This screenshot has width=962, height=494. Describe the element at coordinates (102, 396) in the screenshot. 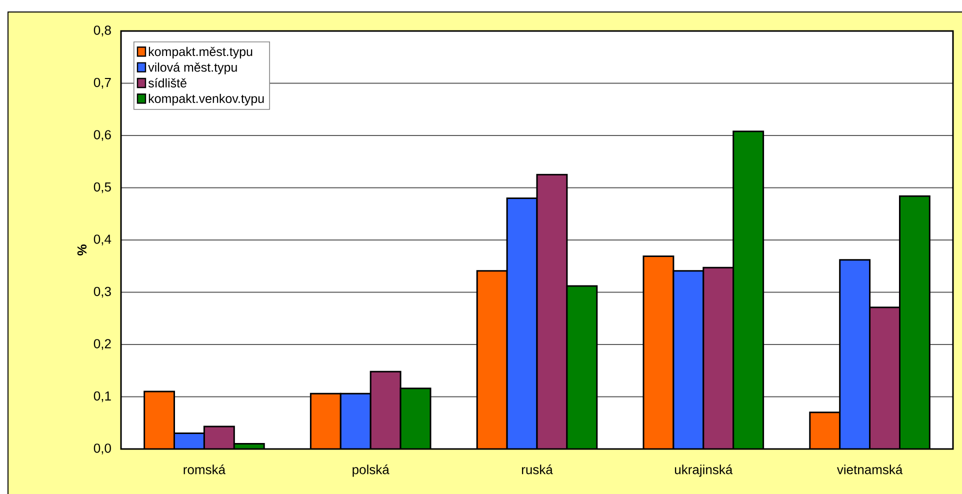

I see `y-tick-label: 0,1` at that location.